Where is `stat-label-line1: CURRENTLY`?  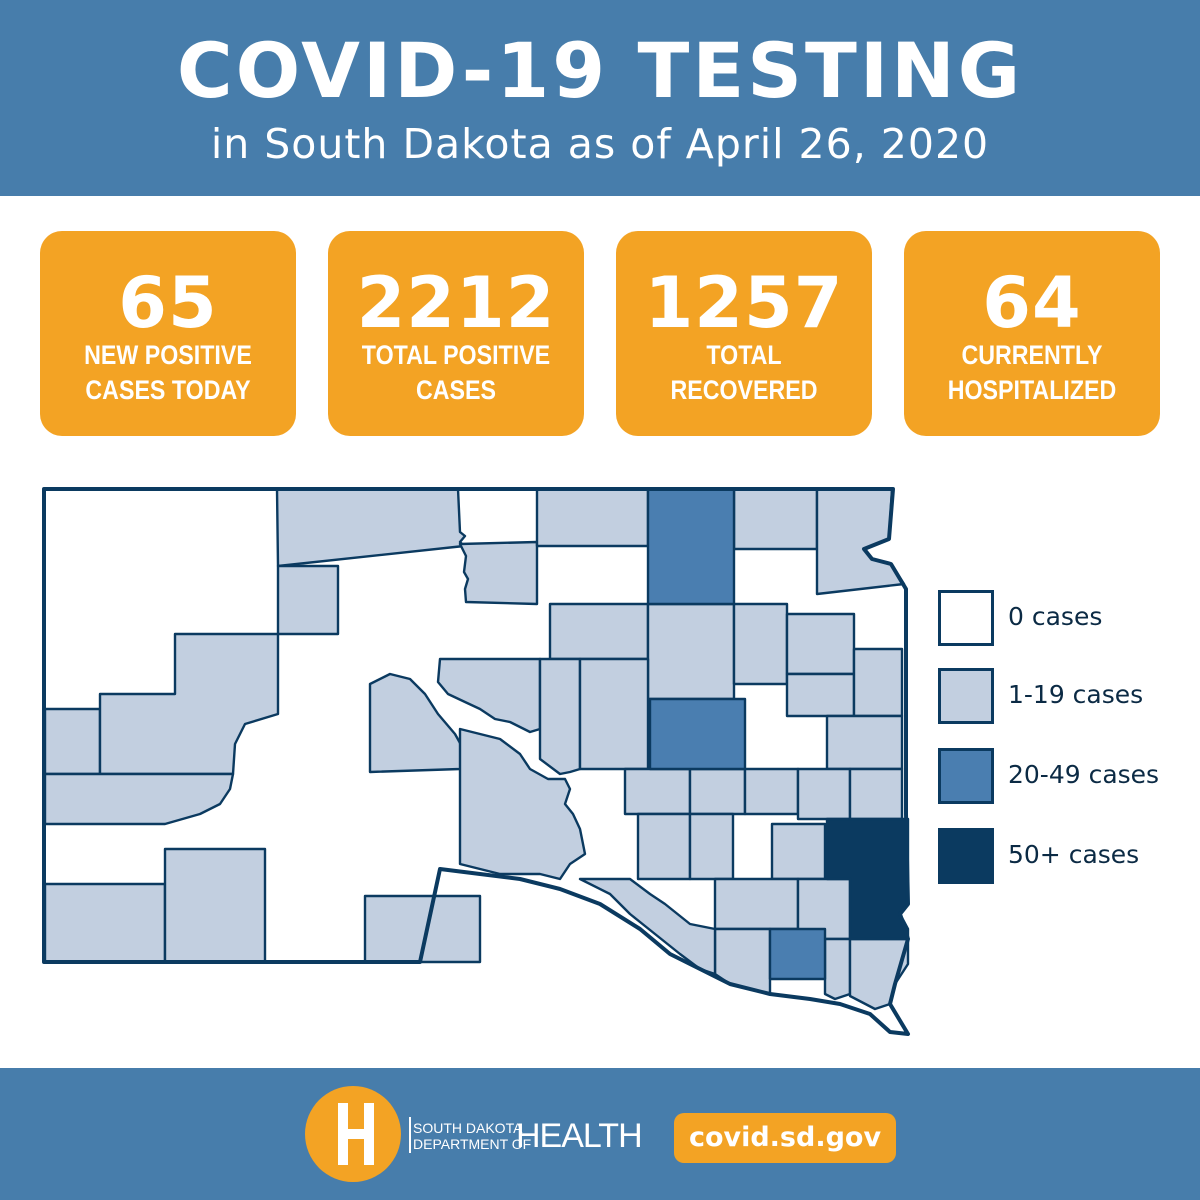 stat-label-line1: CURRENTLY is located at coordinates (1032, 355).